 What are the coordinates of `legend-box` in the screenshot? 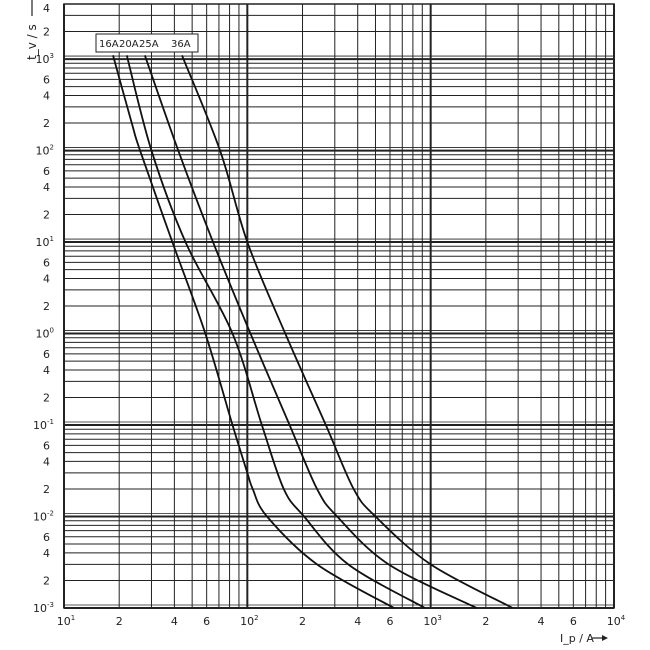 It's located at (147, 43).